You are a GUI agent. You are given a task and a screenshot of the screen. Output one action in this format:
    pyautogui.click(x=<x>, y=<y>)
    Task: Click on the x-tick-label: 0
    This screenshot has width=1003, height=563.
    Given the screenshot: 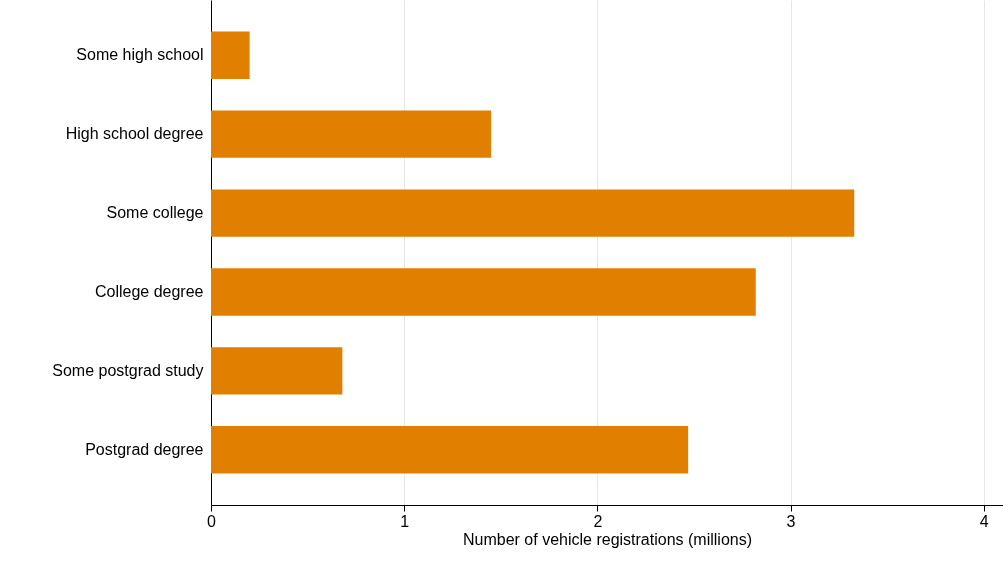 What is the action you would take?
    pyautogui.click(x=212, y=521)
    